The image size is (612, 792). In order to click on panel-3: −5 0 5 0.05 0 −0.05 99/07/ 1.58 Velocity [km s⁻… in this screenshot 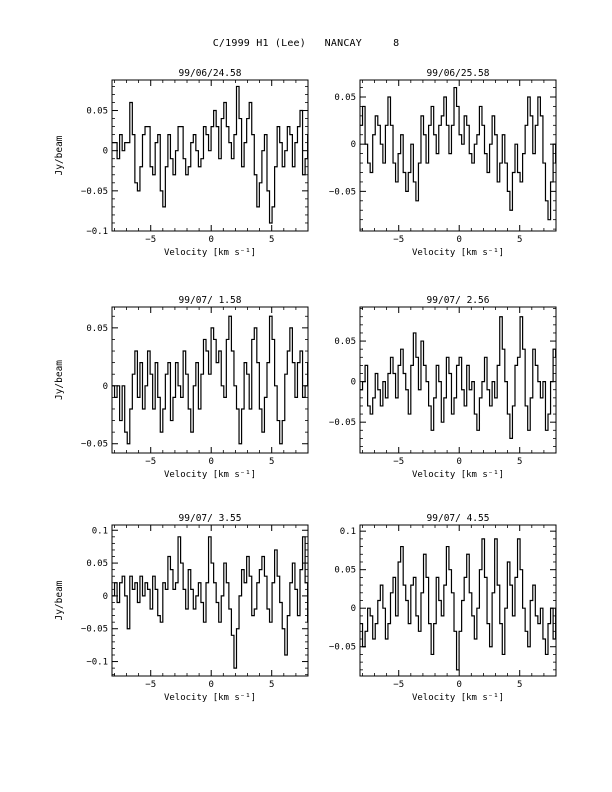, I will do `click(181, 387)`.